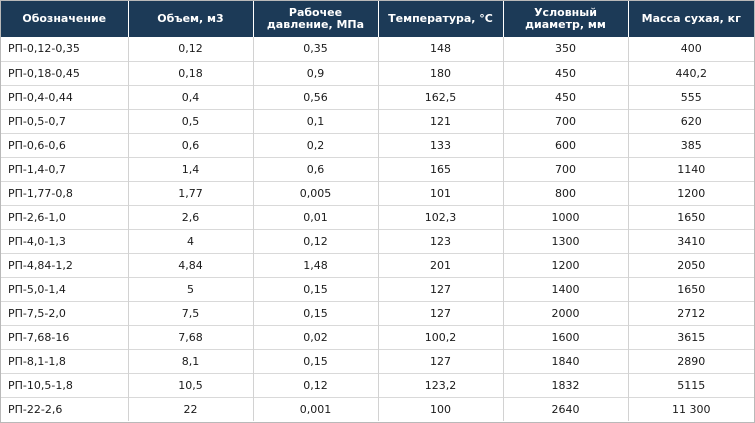  Describe the element at coordinates (65, 384) in the screenshot. I see `cell-designation: РП-10,5-1,8` at that location.